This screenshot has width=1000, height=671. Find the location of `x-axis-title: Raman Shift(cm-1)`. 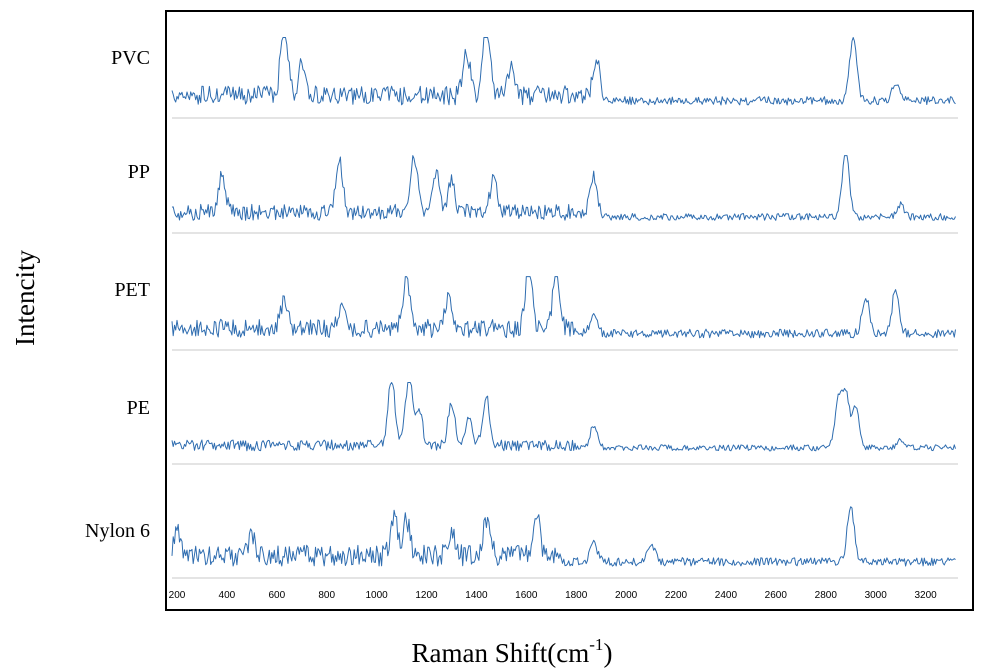

x-axis-title: Raman Shift(cm-1) is located at coordinates (512, 651).